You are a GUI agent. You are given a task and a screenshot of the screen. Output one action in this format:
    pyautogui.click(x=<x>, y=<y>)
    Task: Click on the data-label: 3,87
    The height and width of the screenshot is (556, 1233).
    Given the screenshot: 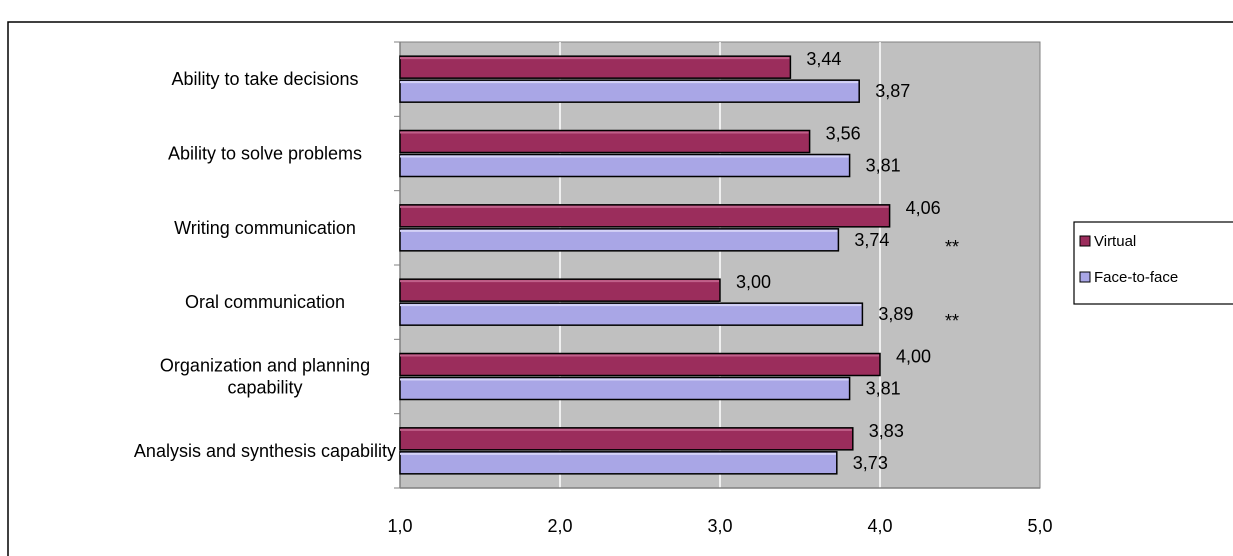 What is the action you would take?
    pyautogui.click(x=892, y=91)
    